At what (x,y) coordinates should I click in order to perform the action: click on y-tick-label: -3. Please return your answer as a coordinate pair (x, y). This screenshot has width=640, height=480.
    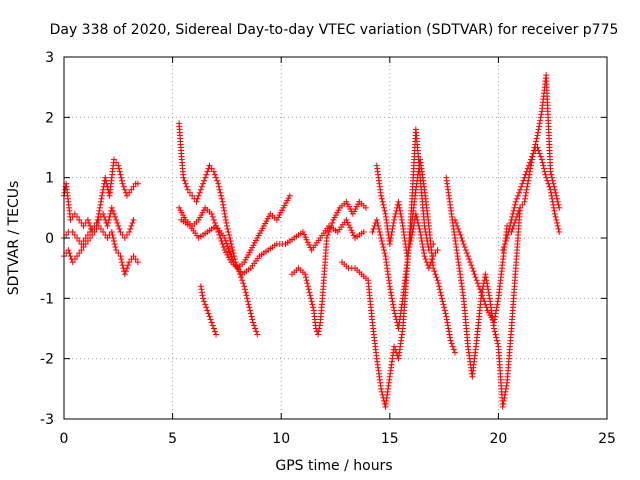
    Looking at the image, I should click on (47, 420).